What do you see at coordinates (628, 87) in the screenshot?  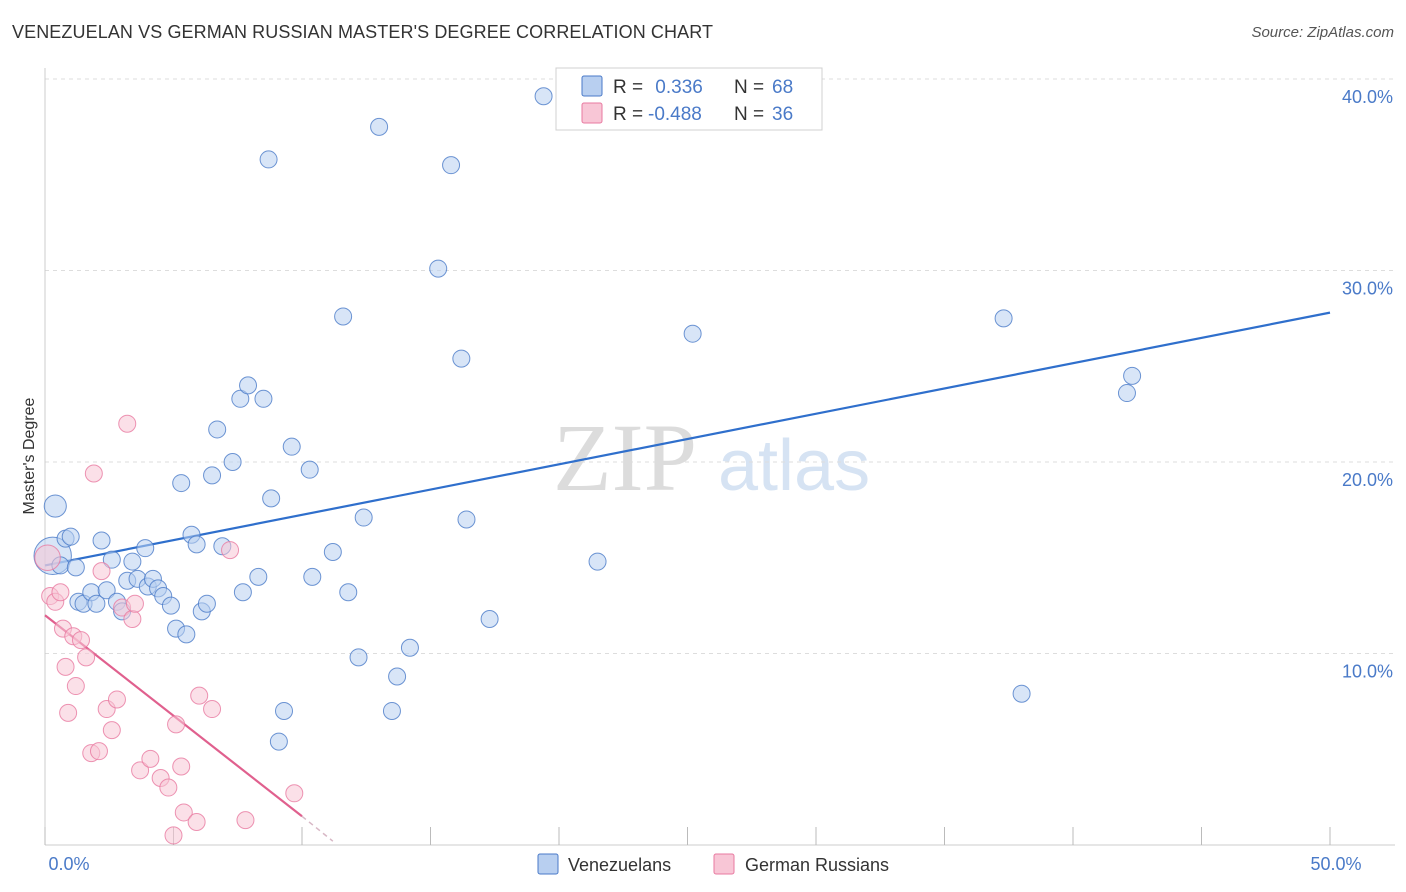 I see `legend-r-label-venezuelans: R =` at bounding box center [628, 87].